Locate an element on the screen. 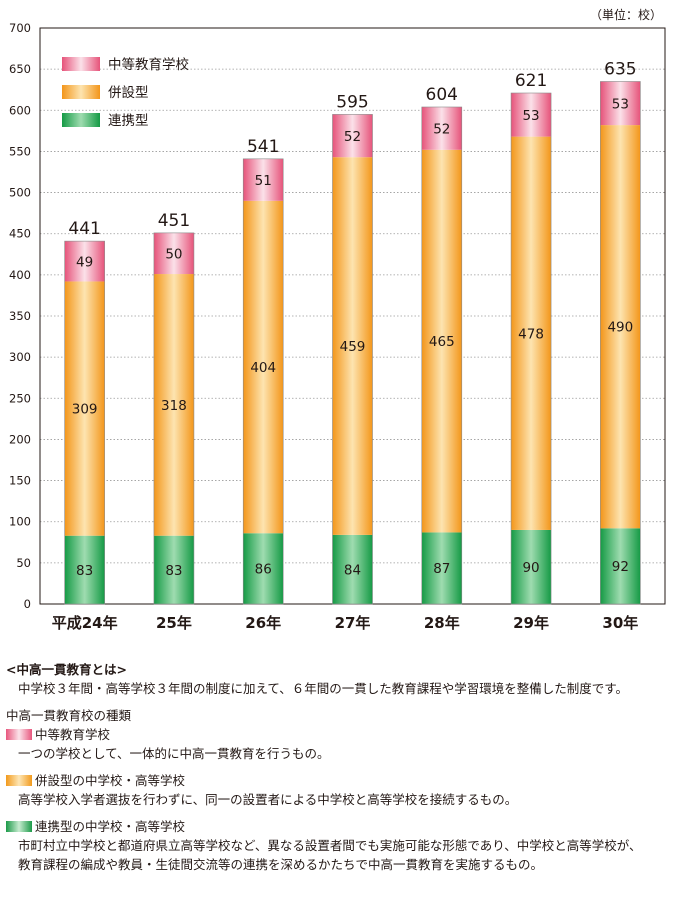 The image size is (676, 911). type-item-chuto: 中等教育学校 一つの学校として、一体的に中高一貫教育を行うもの。 is located at coordinates (339, 744).